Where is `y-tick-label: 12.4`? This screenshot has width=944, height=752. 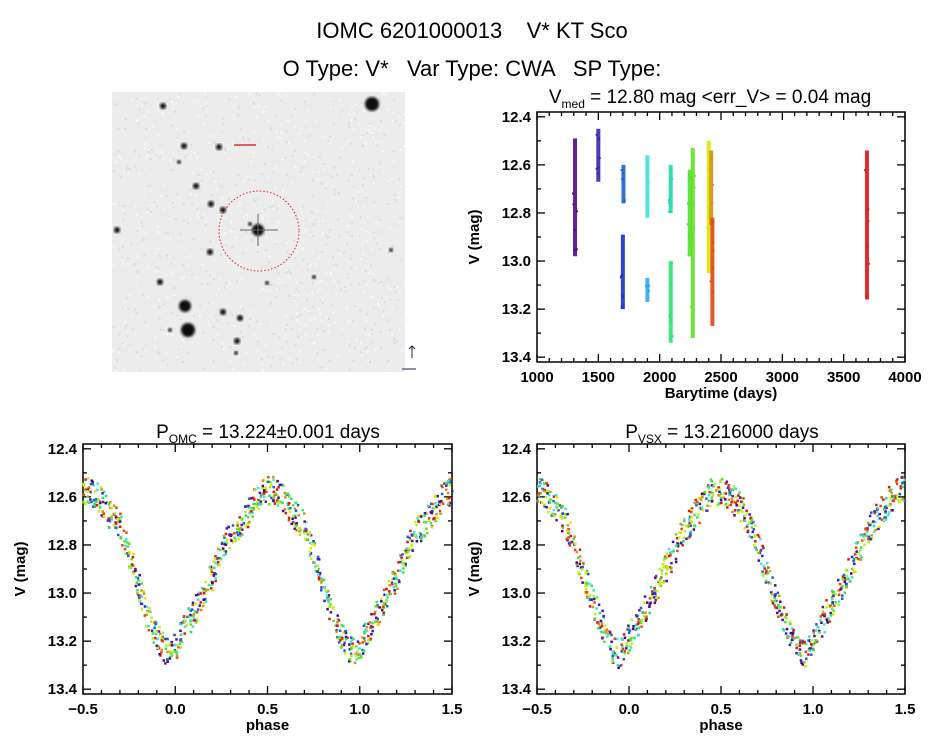
y-tick-label: 12.4 is located at coordinates (517, 117).